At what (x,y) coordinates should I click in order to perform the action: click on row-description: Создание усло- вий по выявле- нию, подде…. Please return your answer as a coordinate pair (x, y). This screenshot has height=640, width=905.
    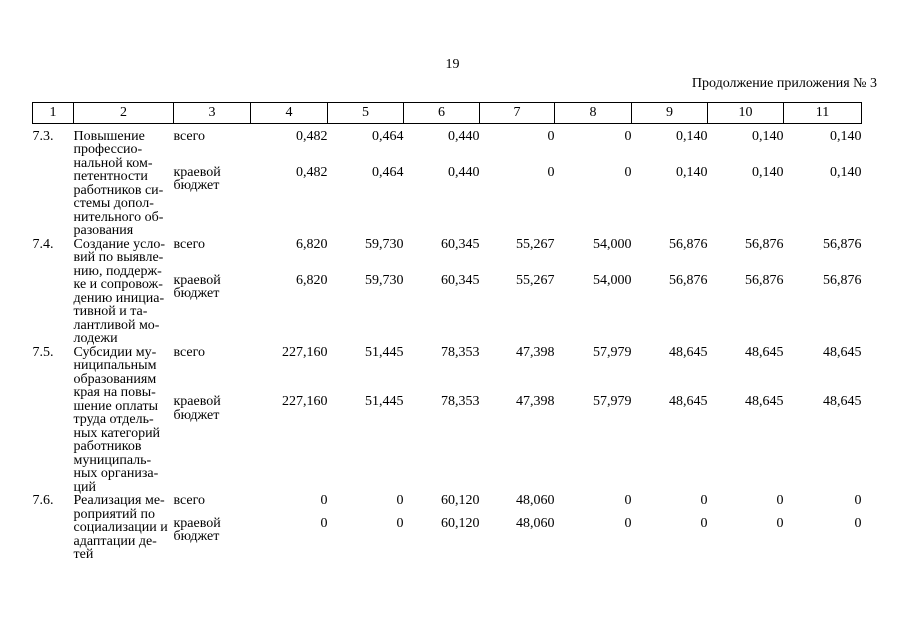
    Looking at the image, I should click on (119, 291).